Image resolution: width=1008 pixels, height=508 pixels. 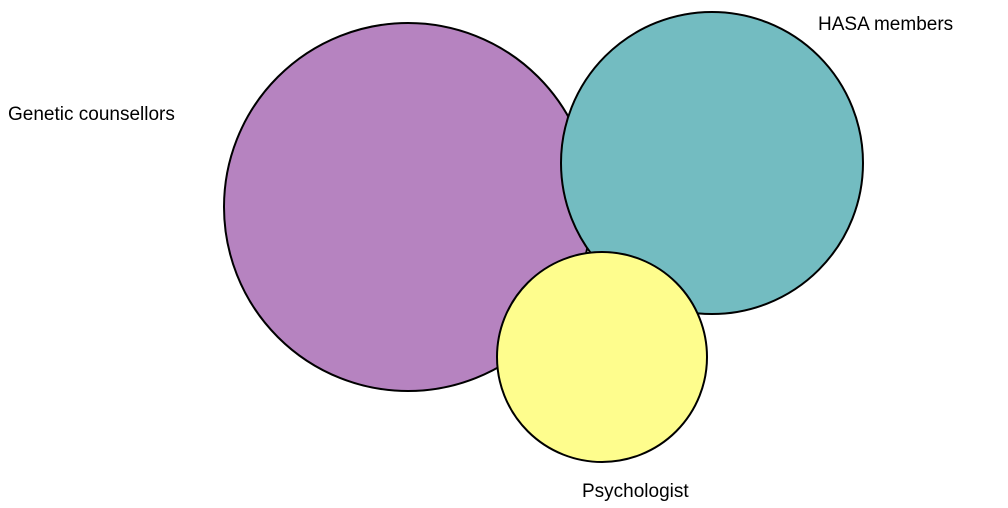 What do you see at coordinates (635, 491) in the screenshot?
I see `psychologist-label: Psychologist` at bounding box center [635, 491].